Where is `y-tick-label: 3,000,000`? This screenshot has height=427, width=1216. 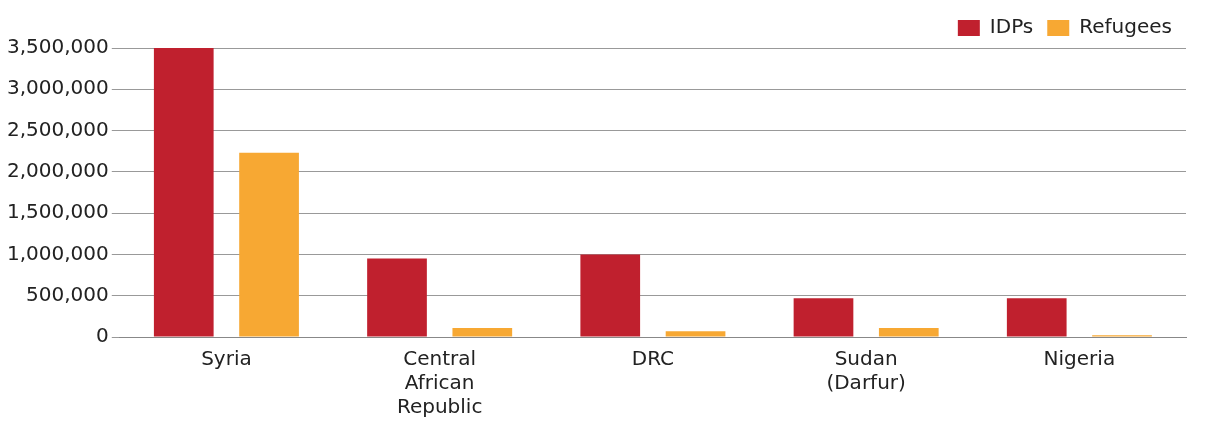 y-tick-label: 3,000,000 is located at coordinates (57, 87).